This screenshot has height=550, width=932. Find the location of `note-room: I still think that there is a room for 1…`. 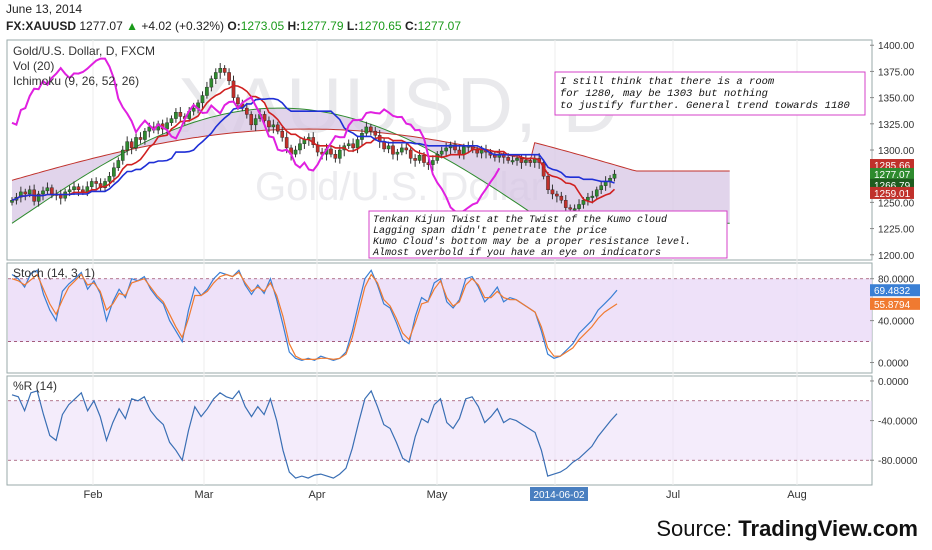

note-room: I still think that there is a room for 1… is located at coordinates (710, 93).